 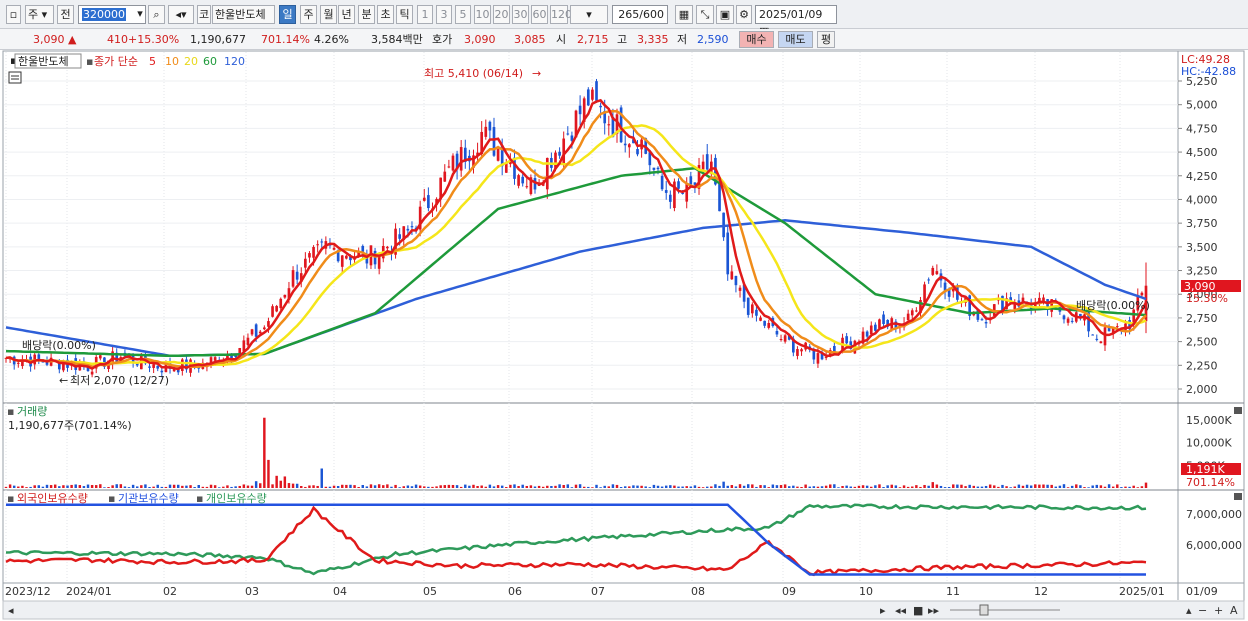 What do you see at coordinates (883, 610) in the screenshot?
I see `scroll-right-icon: ▸` at bounding box center [883, 610].